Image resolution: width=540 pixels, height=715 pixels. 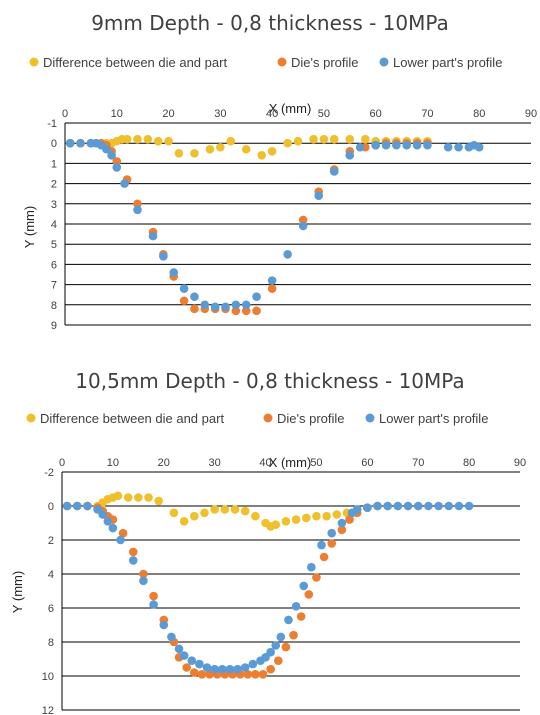 I want to click on chart-1-ytick-label: 8, so click(x=54, y=306).